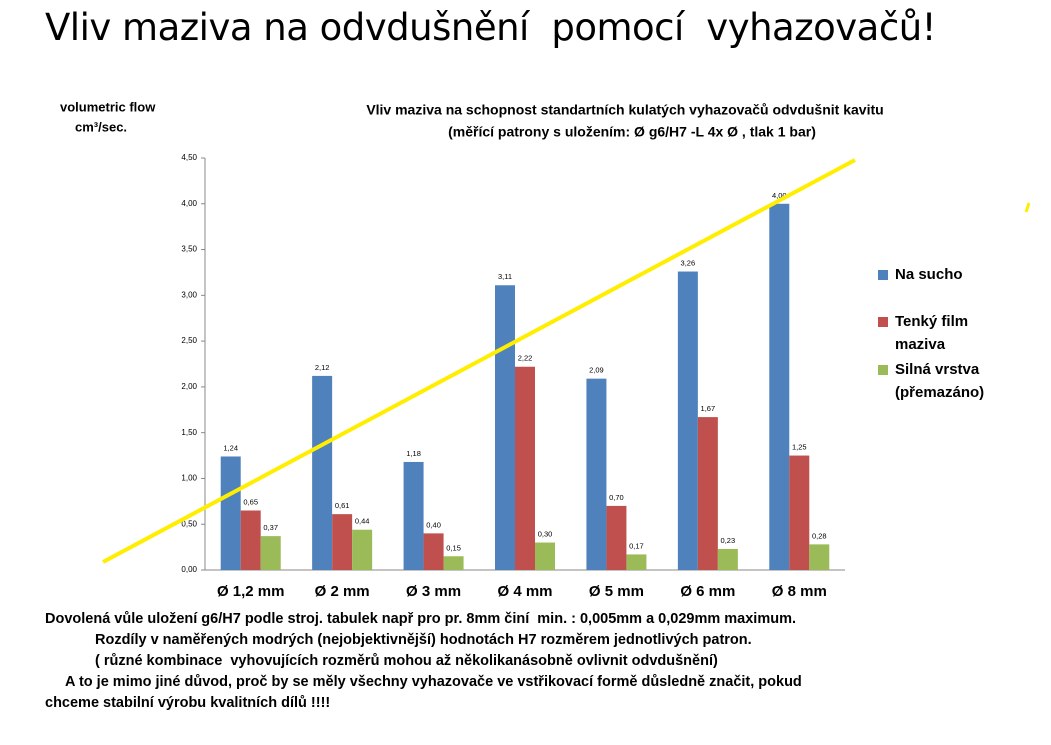 The image size is (1051, 745). What do you see at coordinates (453, 547) in the screenshot?
I see `value-label: 0,15` at bounding box center [453, 547].